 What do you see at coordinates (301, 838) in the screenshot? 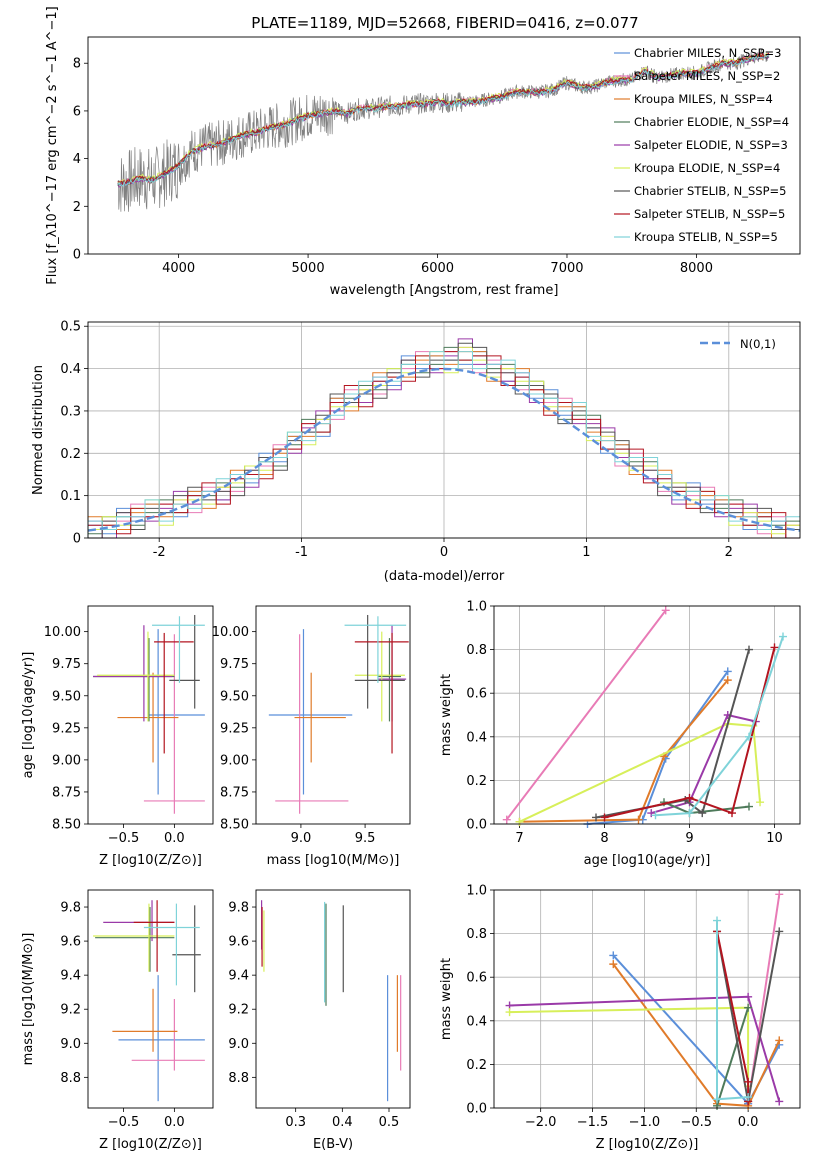
I see `x-tick-label: 9.0` at bounding box center [301, 838].